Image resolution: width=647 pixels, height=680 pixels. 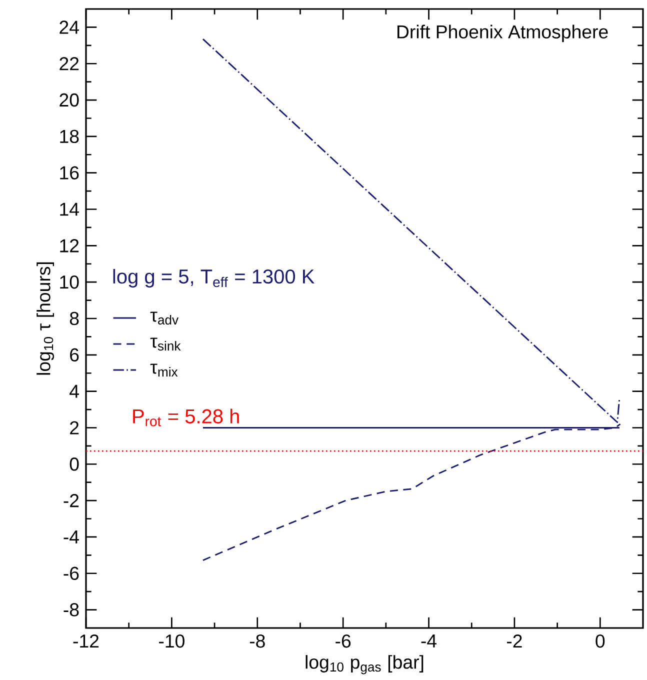 What do you see at coordinates (214, 278) in the screenshot?
I see `annotation: log g = 5, T$_{eff}$ = 1300 K` at bounding box center [214, 278].